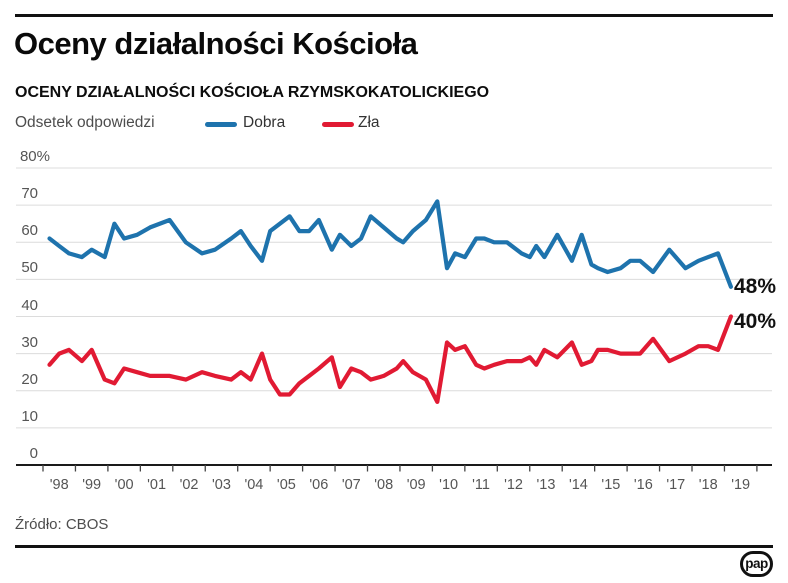 The width and height of the screenshot is (788, 583). What do you see at coordinates (34, 156) in the screenshot?
I see `y-axis-label: 80%` at bounding box center [34, 156].